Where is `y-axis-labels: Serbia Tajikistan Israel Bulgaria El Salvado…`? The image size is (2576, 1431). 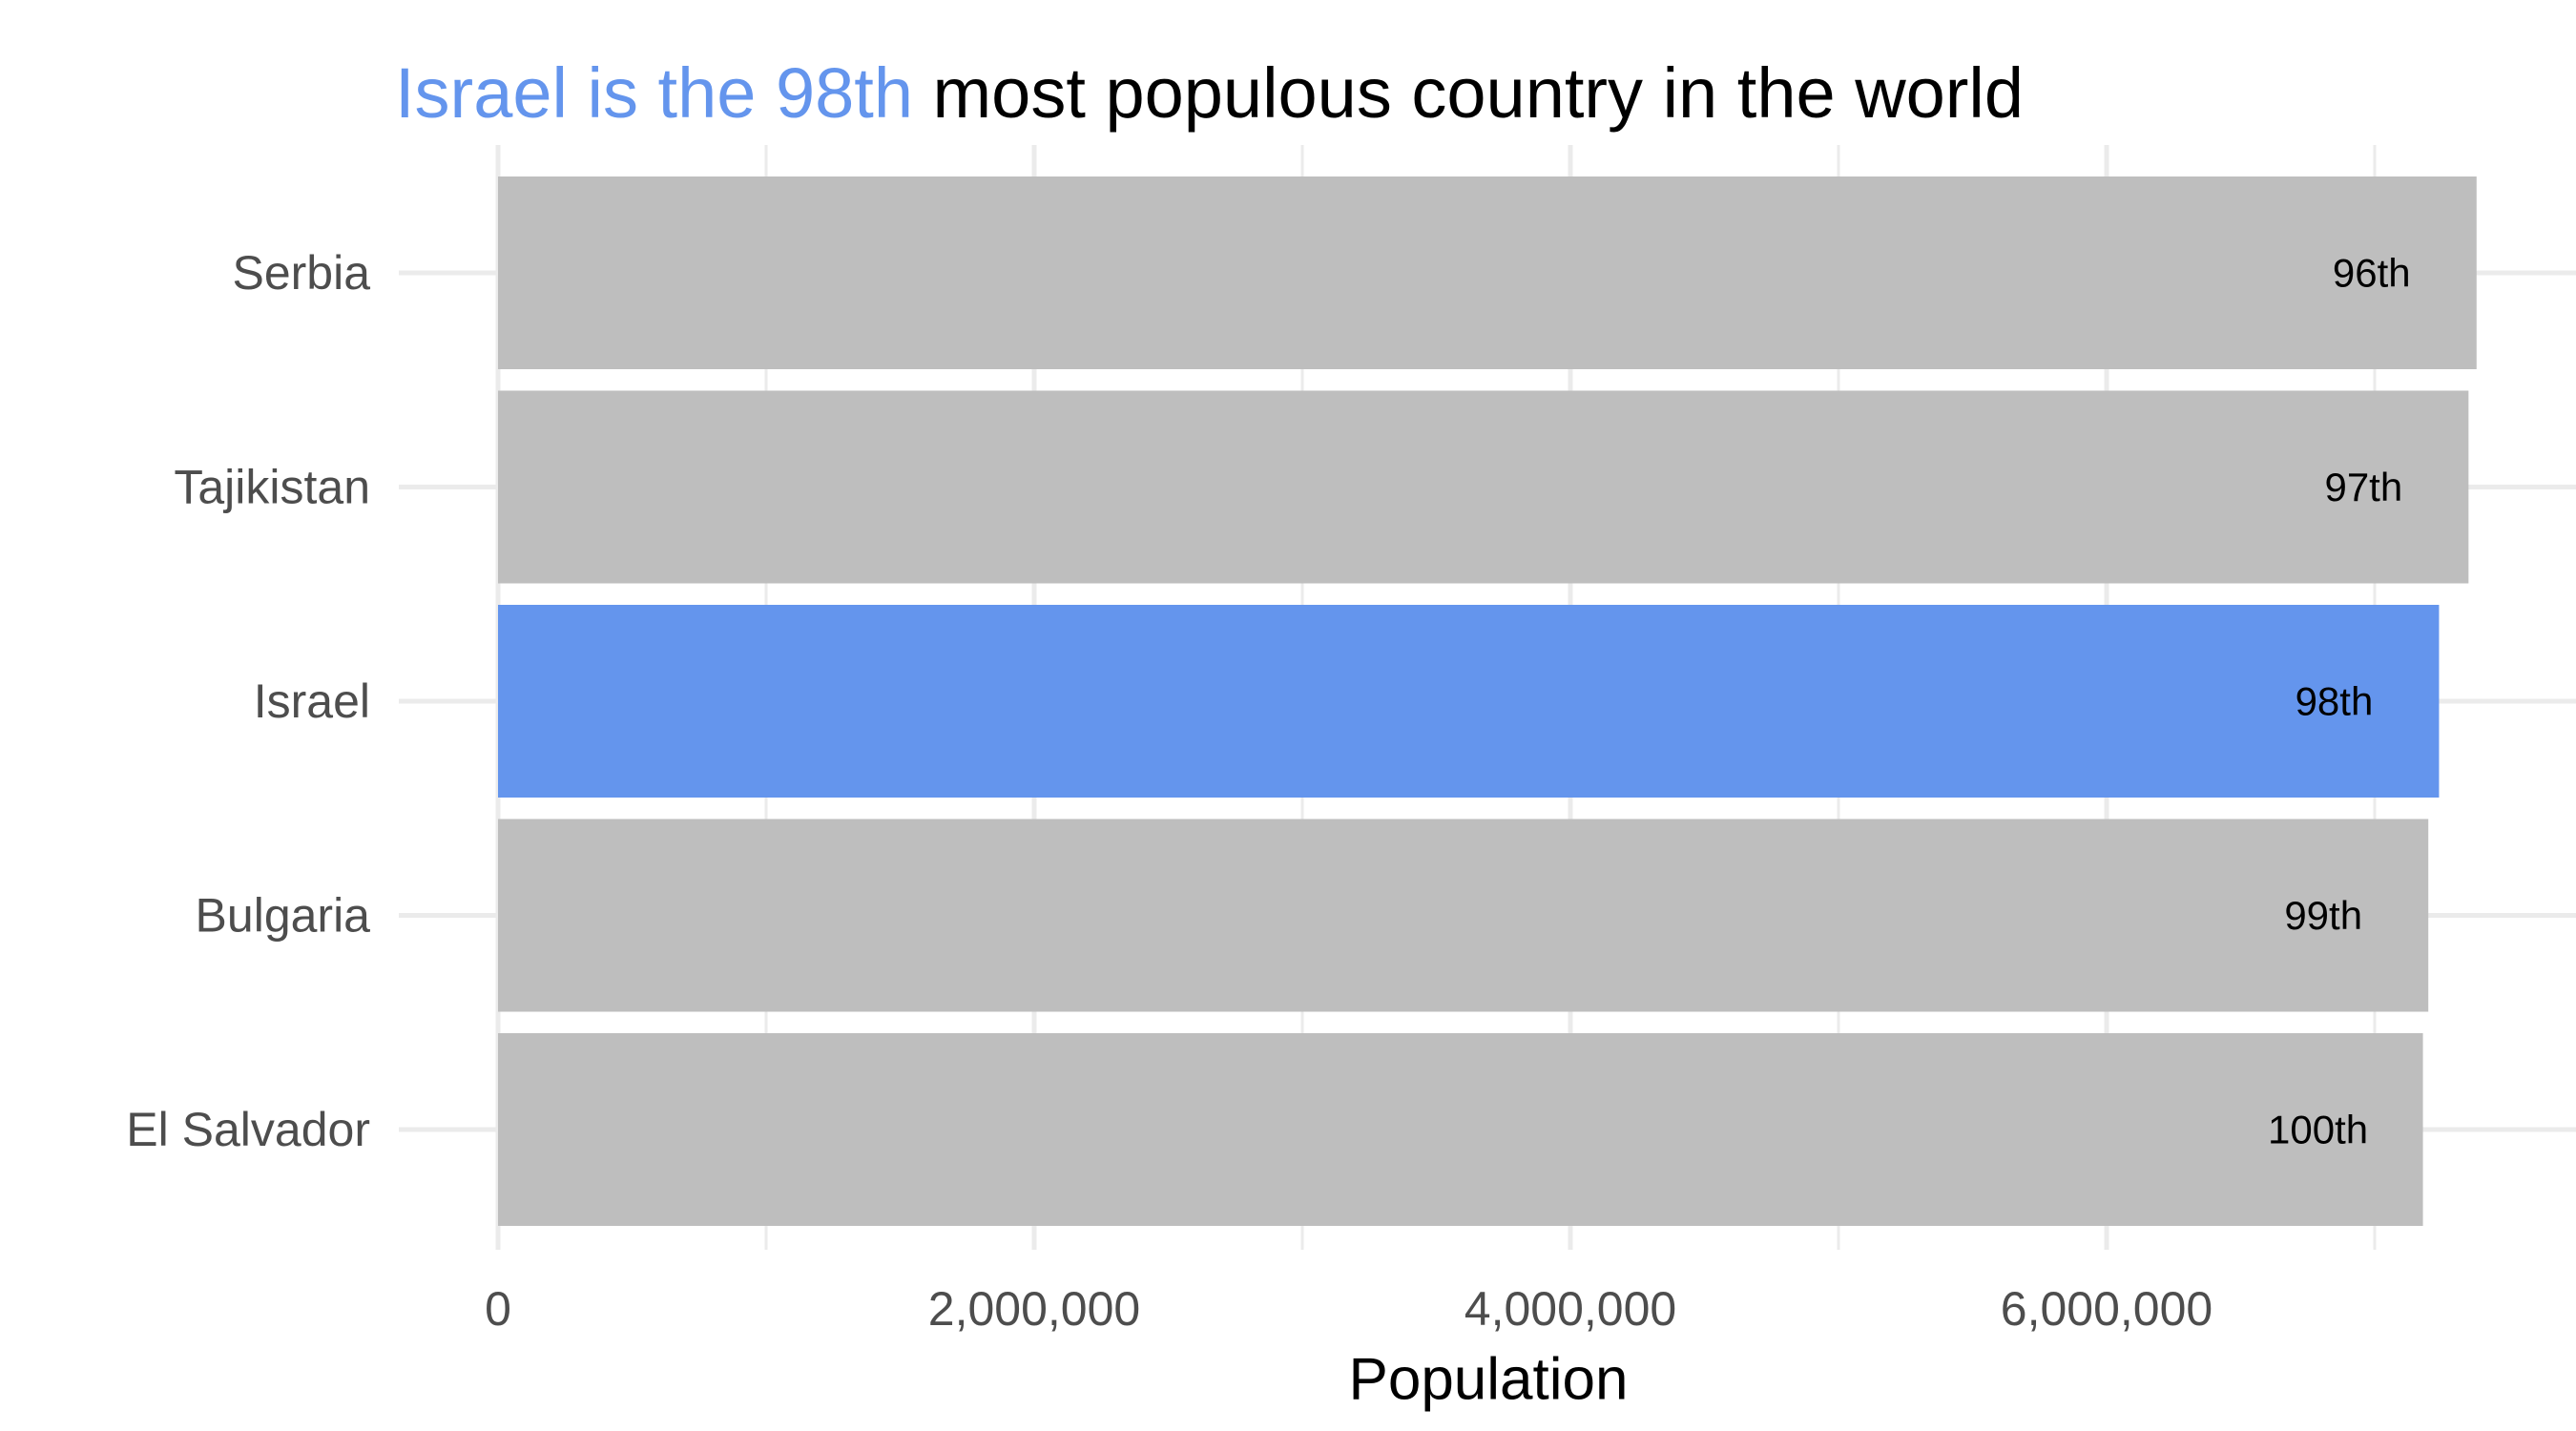
y-axis-labels: Serbia Tajikistan Israel Bulgaria El Salvado… is located at coordinates (248, 701).